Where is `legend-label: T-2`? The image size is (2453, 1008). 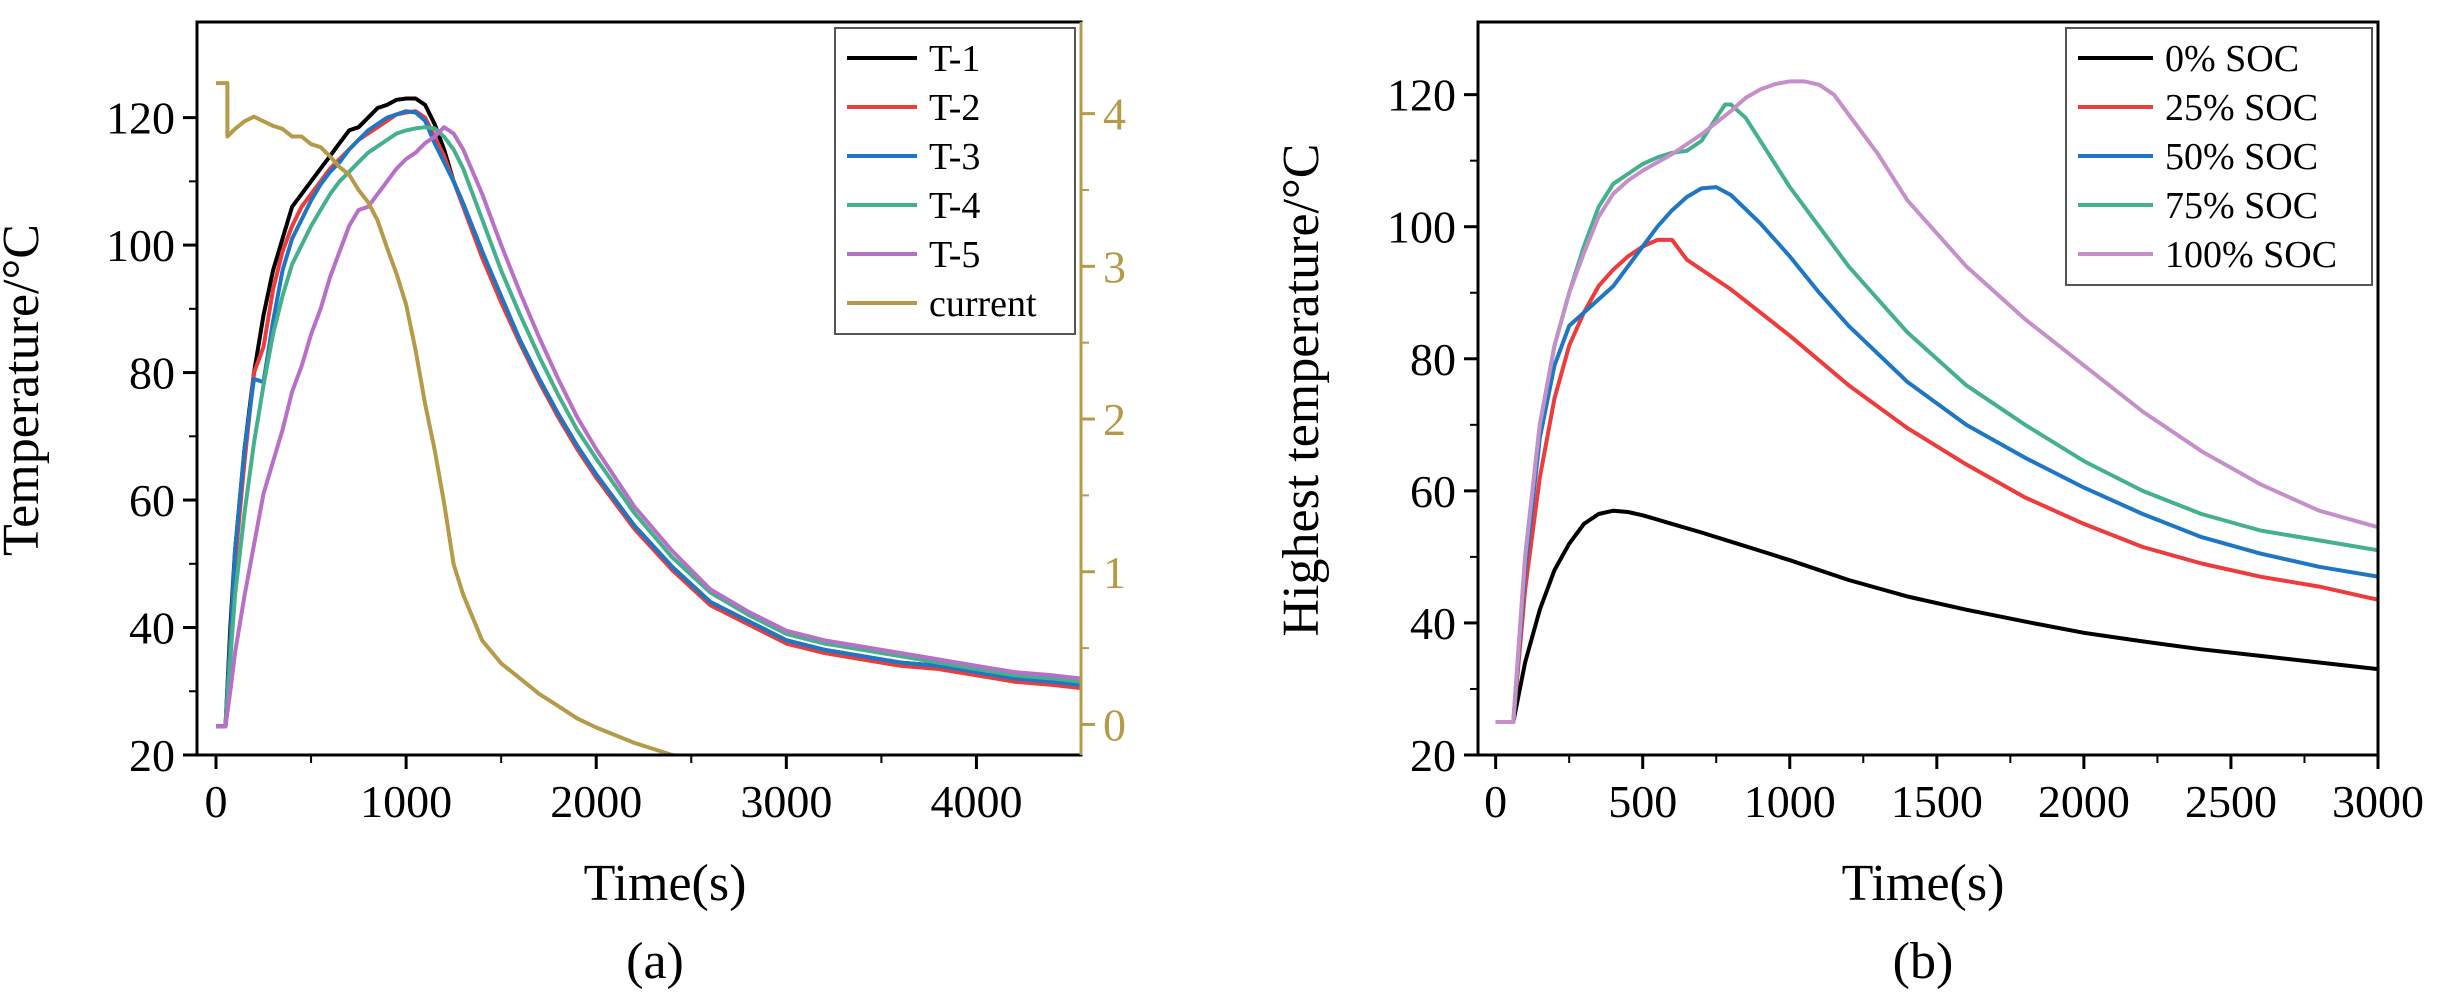
legend-label: T-2 is located at coordinates (954, 108).